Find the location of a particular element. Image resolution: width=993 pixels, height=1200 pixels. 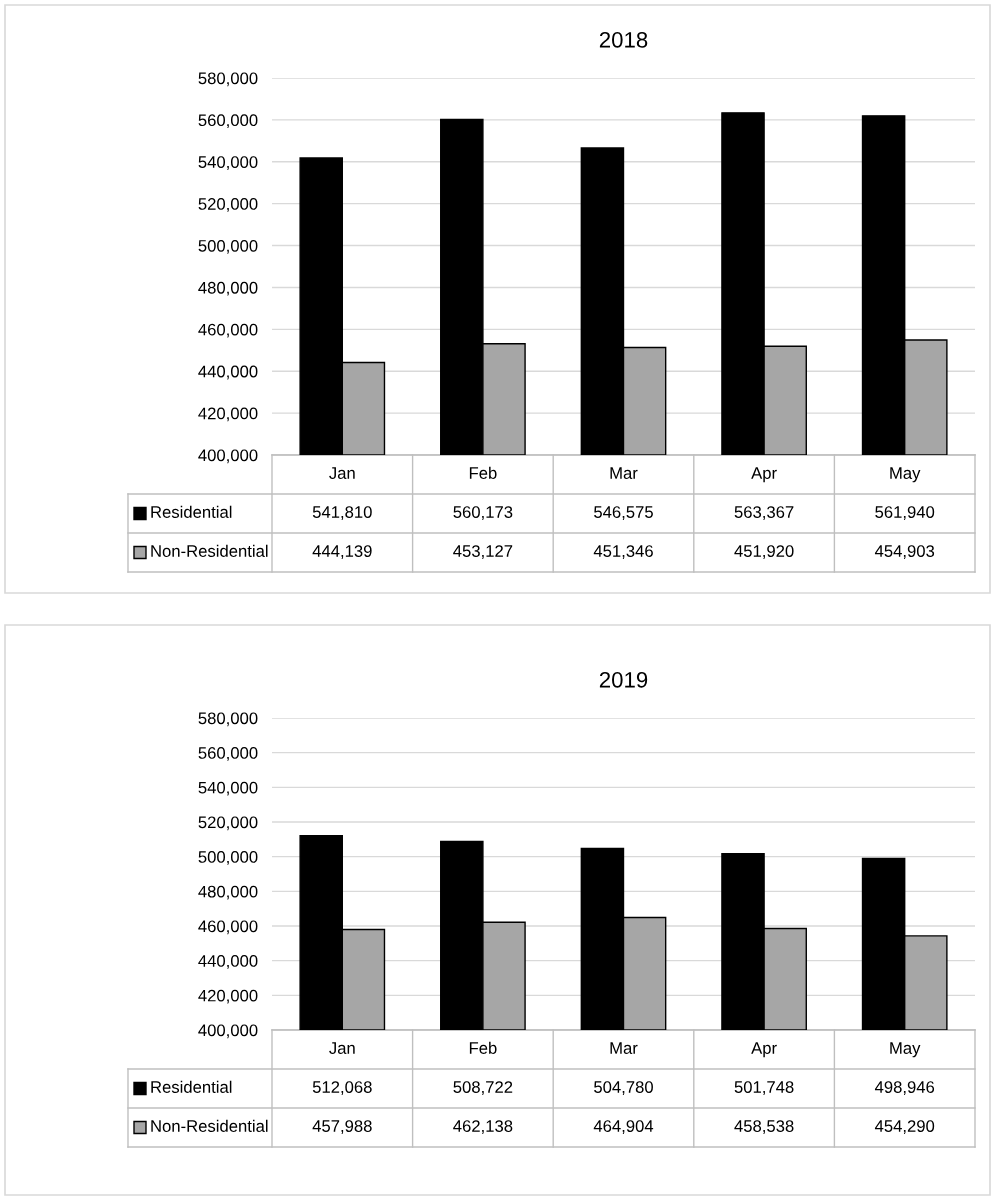

data-label: 454,290 is located at coordinates (904, 1127).